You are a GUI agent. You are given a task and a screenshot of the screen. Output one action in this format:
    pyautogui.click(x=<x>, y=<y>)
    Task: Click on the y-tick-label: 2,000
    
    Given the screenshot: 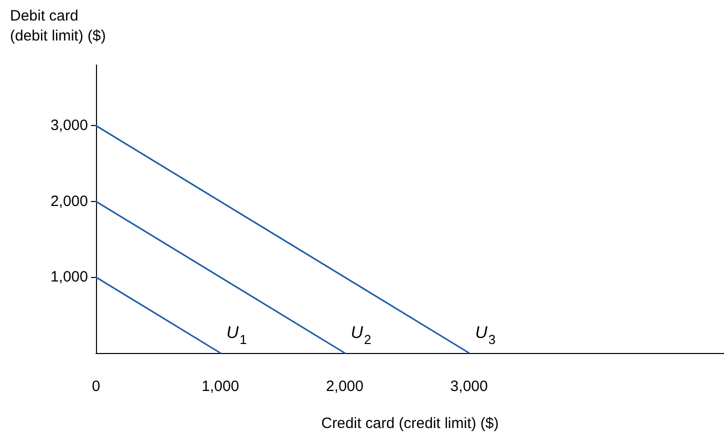 What is the action you would take?
    pyautogui.click(x=69, y=201)
    